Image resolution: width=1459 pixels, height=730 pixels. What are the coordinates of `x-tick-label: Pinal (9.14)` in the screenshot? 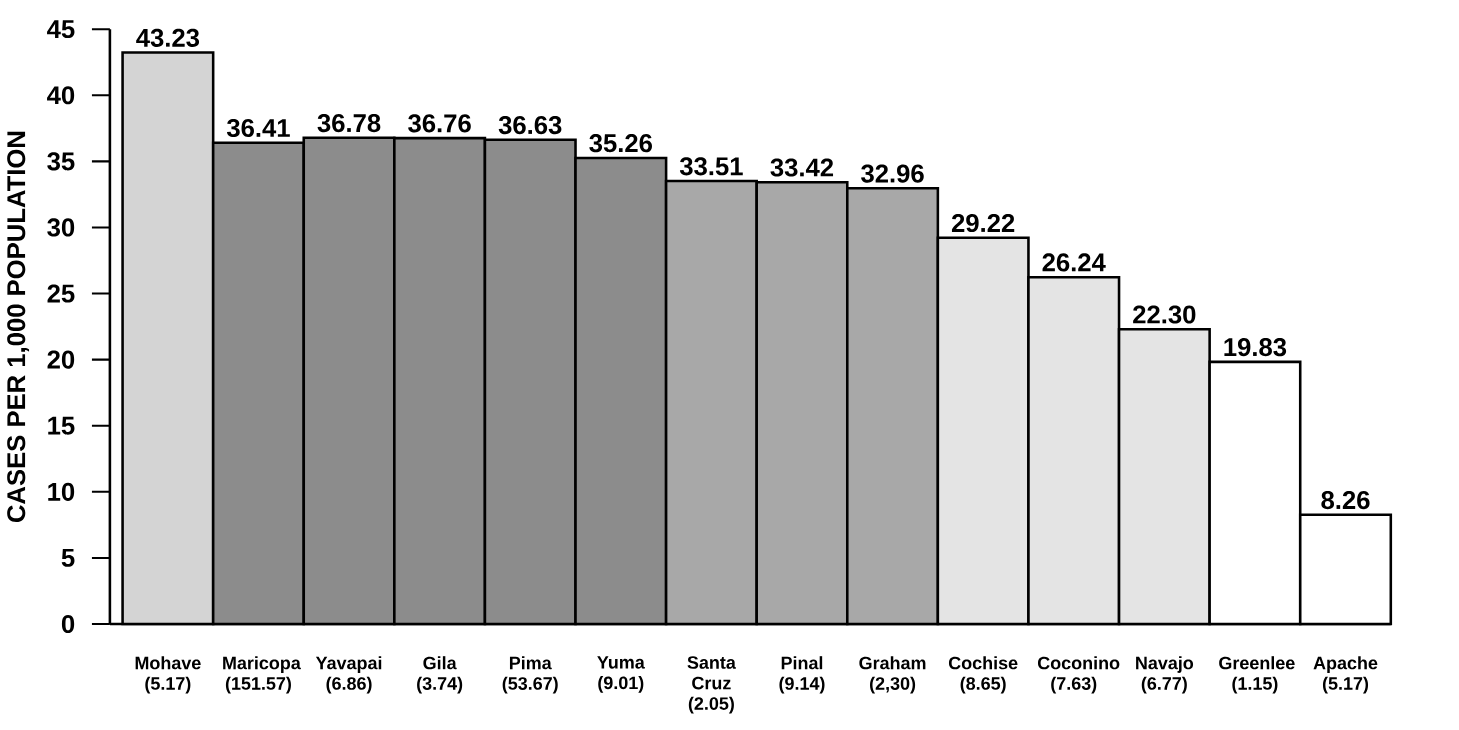 It's located at (802, 675).